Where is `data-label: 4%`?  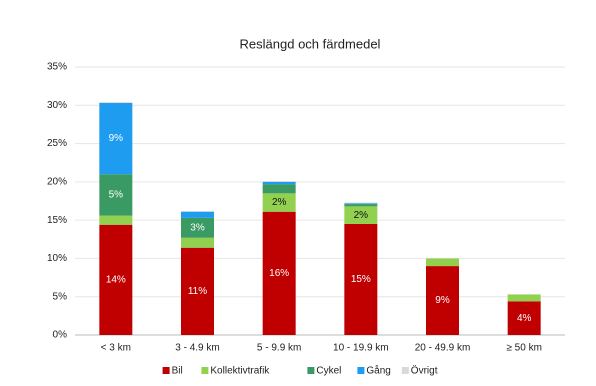
data-label: 4% is located at coordinates (524, 318).